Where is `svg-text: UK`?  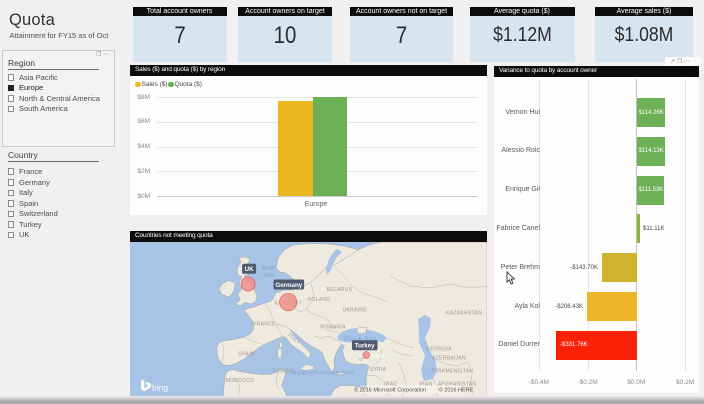 svg-text: UK is located at coordinates (248, 269).